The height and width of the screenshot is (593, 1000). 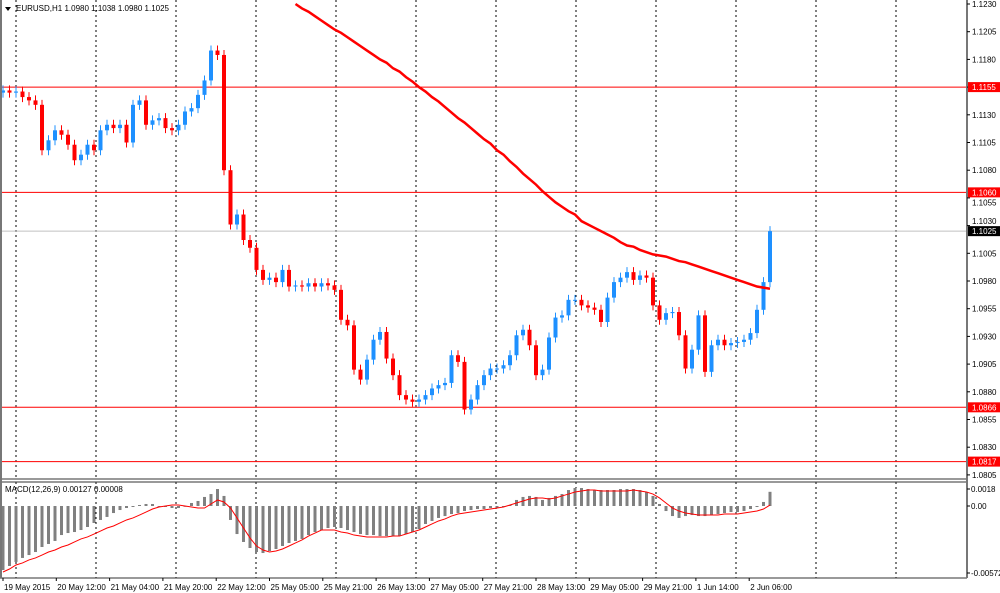 What do you see at coordinates (81, 587) in the screenshot?
I see `time-tick-label: 20 May 12:00` at bounding box center [81, 587].